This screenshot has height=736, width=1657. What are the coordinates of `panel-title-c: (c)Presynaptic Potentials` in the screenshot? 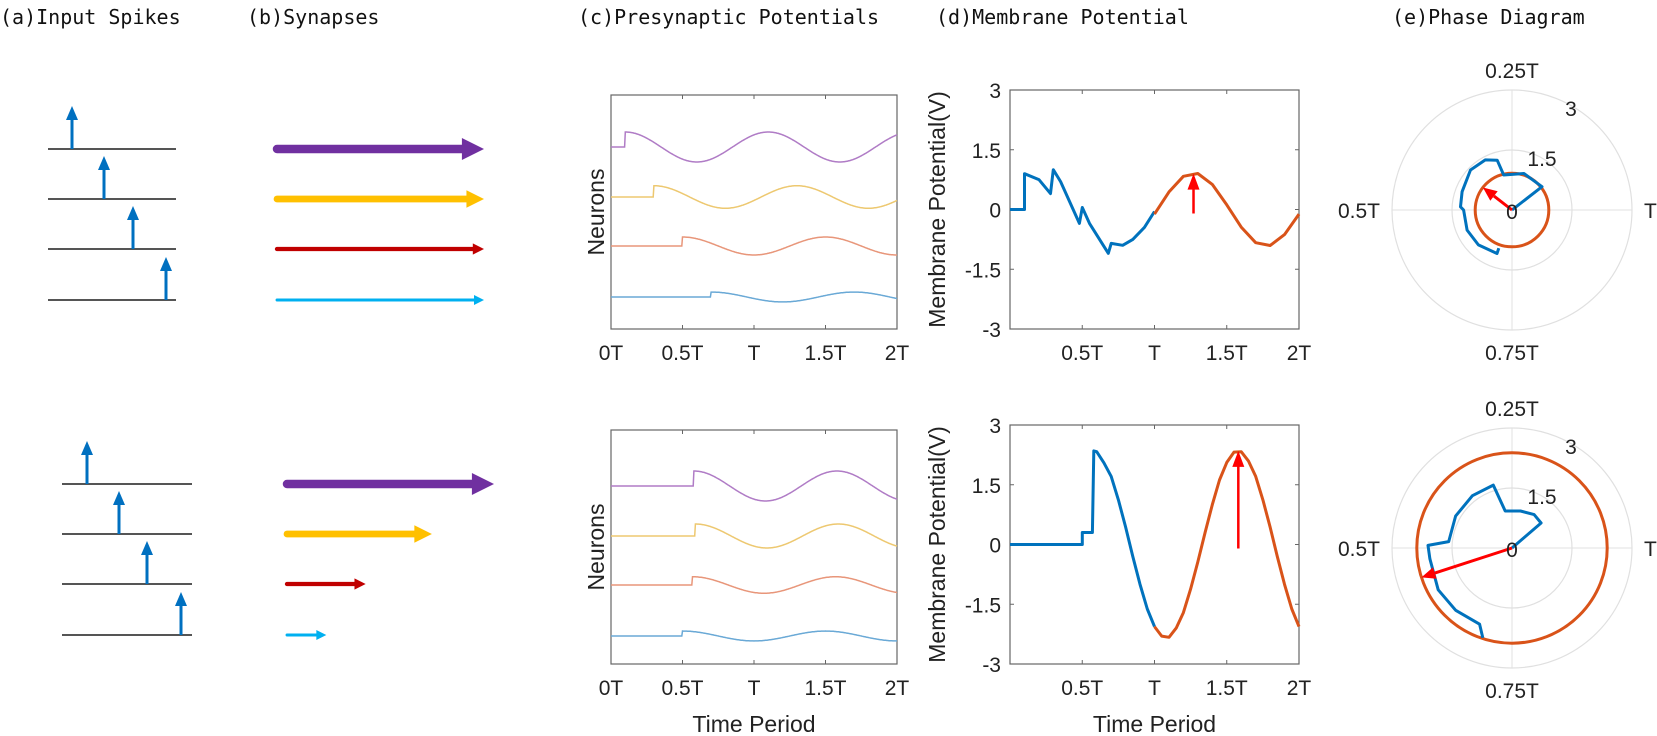 It's located at (728, 17).